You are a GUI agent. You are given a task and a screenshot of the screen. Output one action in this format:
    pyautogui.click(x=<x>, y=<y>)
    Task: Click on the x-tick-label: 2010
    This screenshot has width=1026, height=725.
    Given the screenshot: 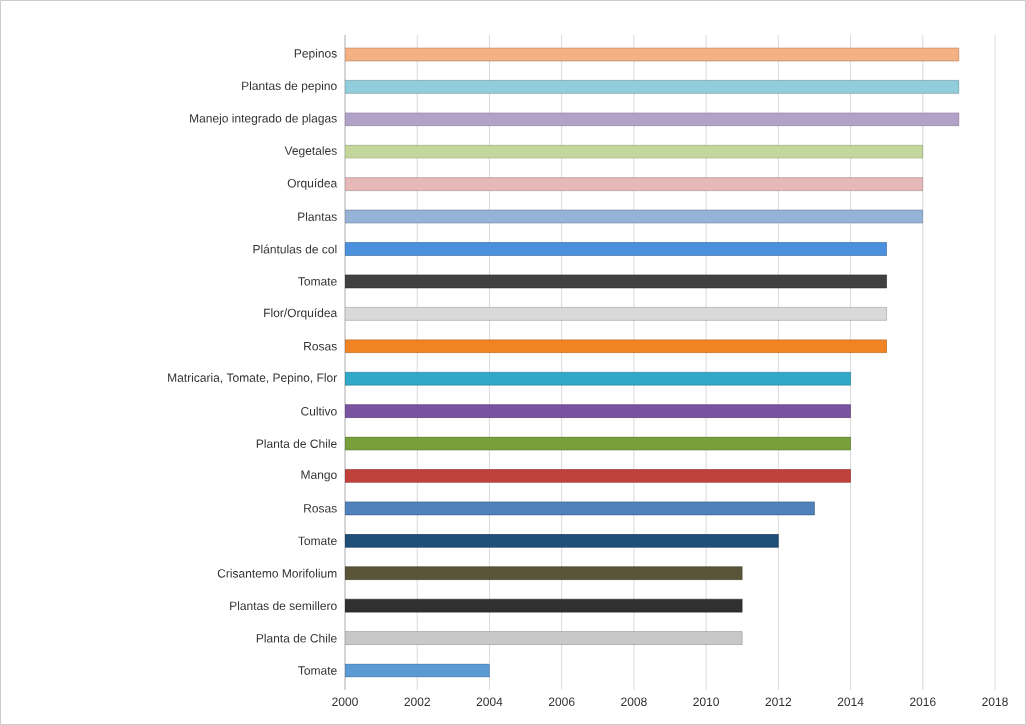 What is the action you would take?
    pyautogui.click(x=706, y=702)
    